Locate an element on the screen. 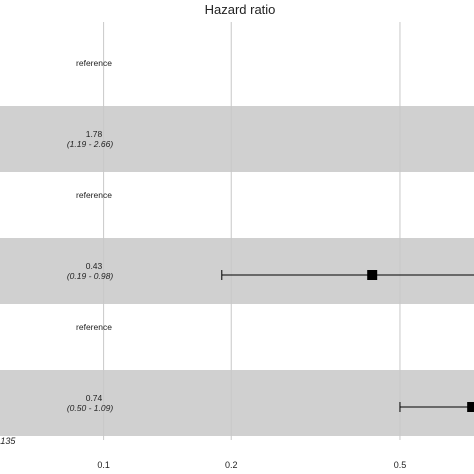 The width and height of the screenshot is (474, 474). row-ci-label-3: (0.19 - 0.98) is located at coordinates (90, 276).